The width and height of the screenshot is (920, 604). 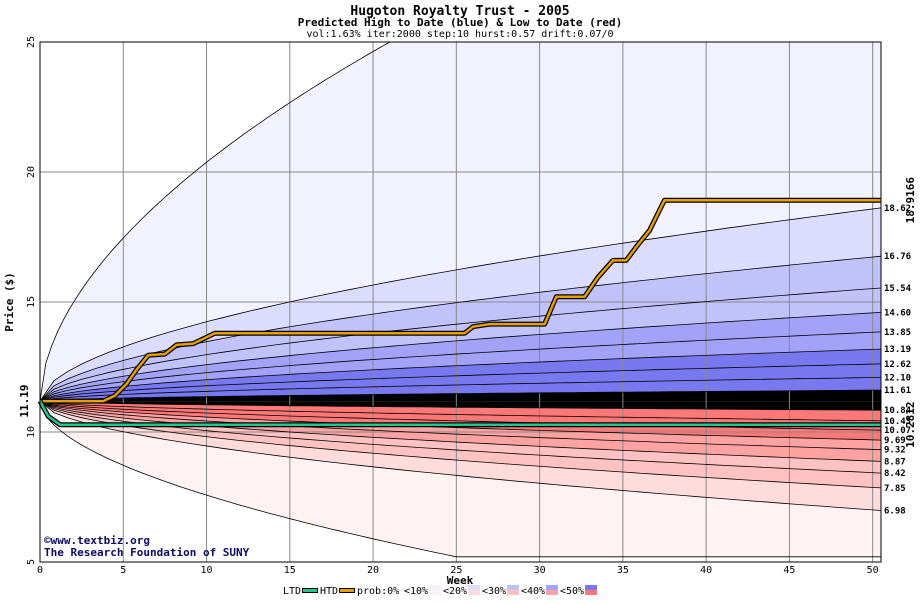 I want to click on credit-website: ©www.textbiz.org, so click(x=97, y=540).